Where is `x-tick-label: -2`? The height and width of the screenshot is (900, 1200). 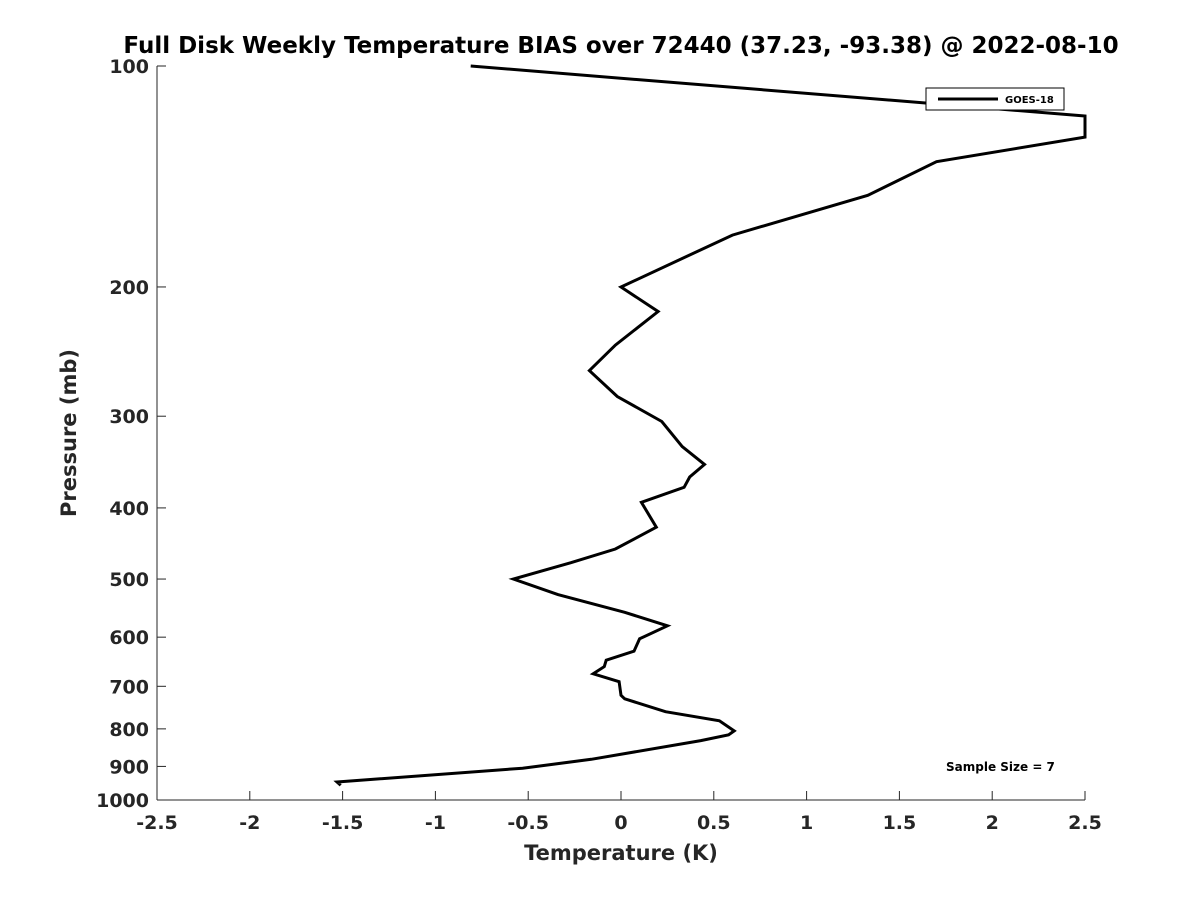 x-tick-label: -2 is located at coordinates (249, 823).